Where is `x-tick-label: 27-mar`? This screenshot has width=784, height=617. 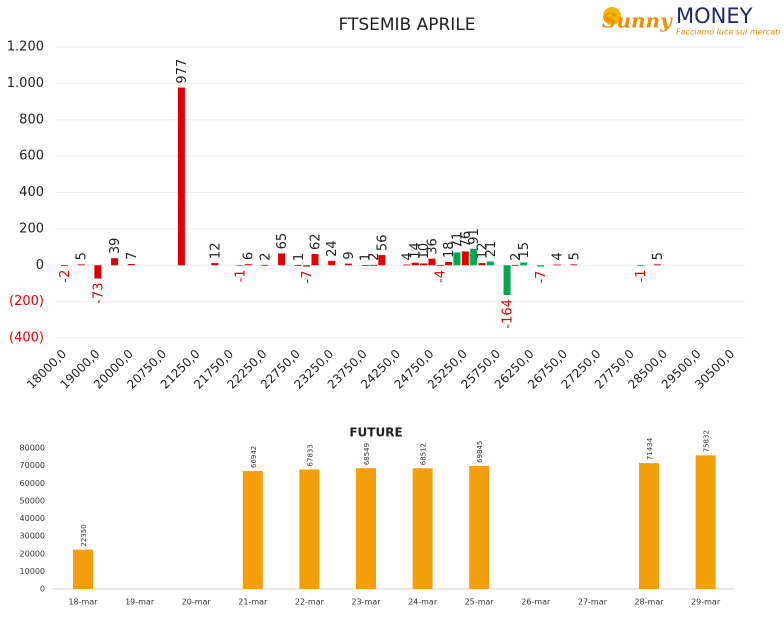
x-tick-label: 27-mar is located at coordinates (593, 602).